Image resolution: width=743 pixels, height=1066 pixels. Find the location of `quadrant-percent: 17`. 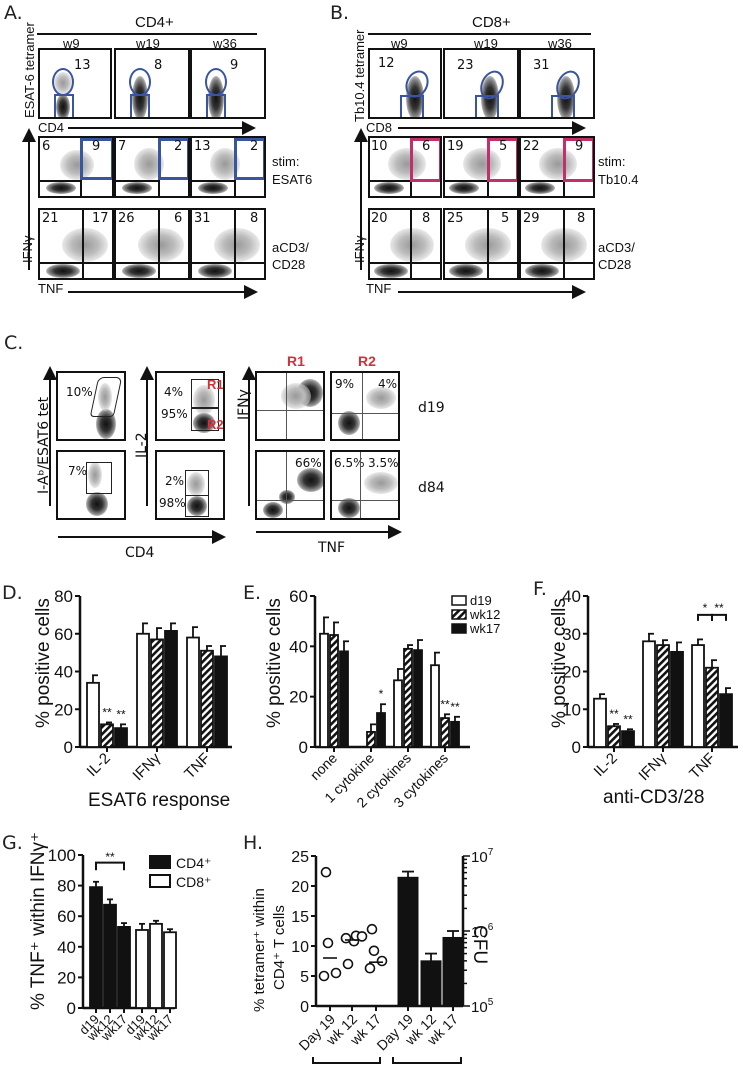

quadrant-percent: 17 is located at coordinates (100, 218).